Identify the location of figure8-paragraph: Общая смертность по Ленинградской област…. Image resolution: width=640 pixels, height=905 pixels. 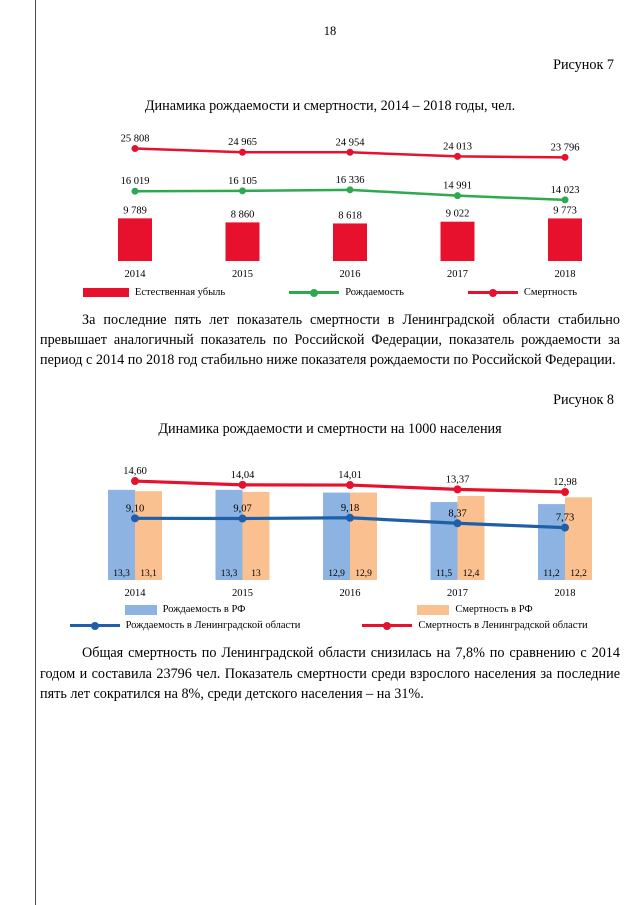
(330, 673).